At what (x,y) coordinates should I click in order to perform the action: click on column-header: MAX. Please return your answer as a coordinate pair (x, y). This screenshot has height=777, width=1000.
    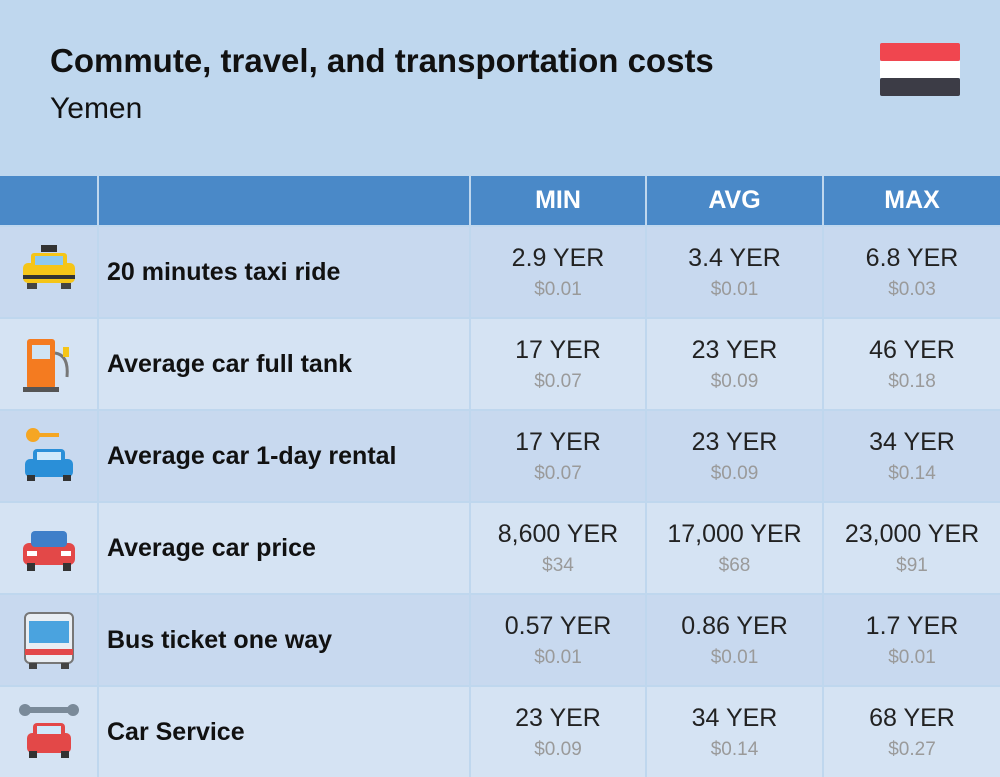
    Looking at the image, I should click on (912, 200).